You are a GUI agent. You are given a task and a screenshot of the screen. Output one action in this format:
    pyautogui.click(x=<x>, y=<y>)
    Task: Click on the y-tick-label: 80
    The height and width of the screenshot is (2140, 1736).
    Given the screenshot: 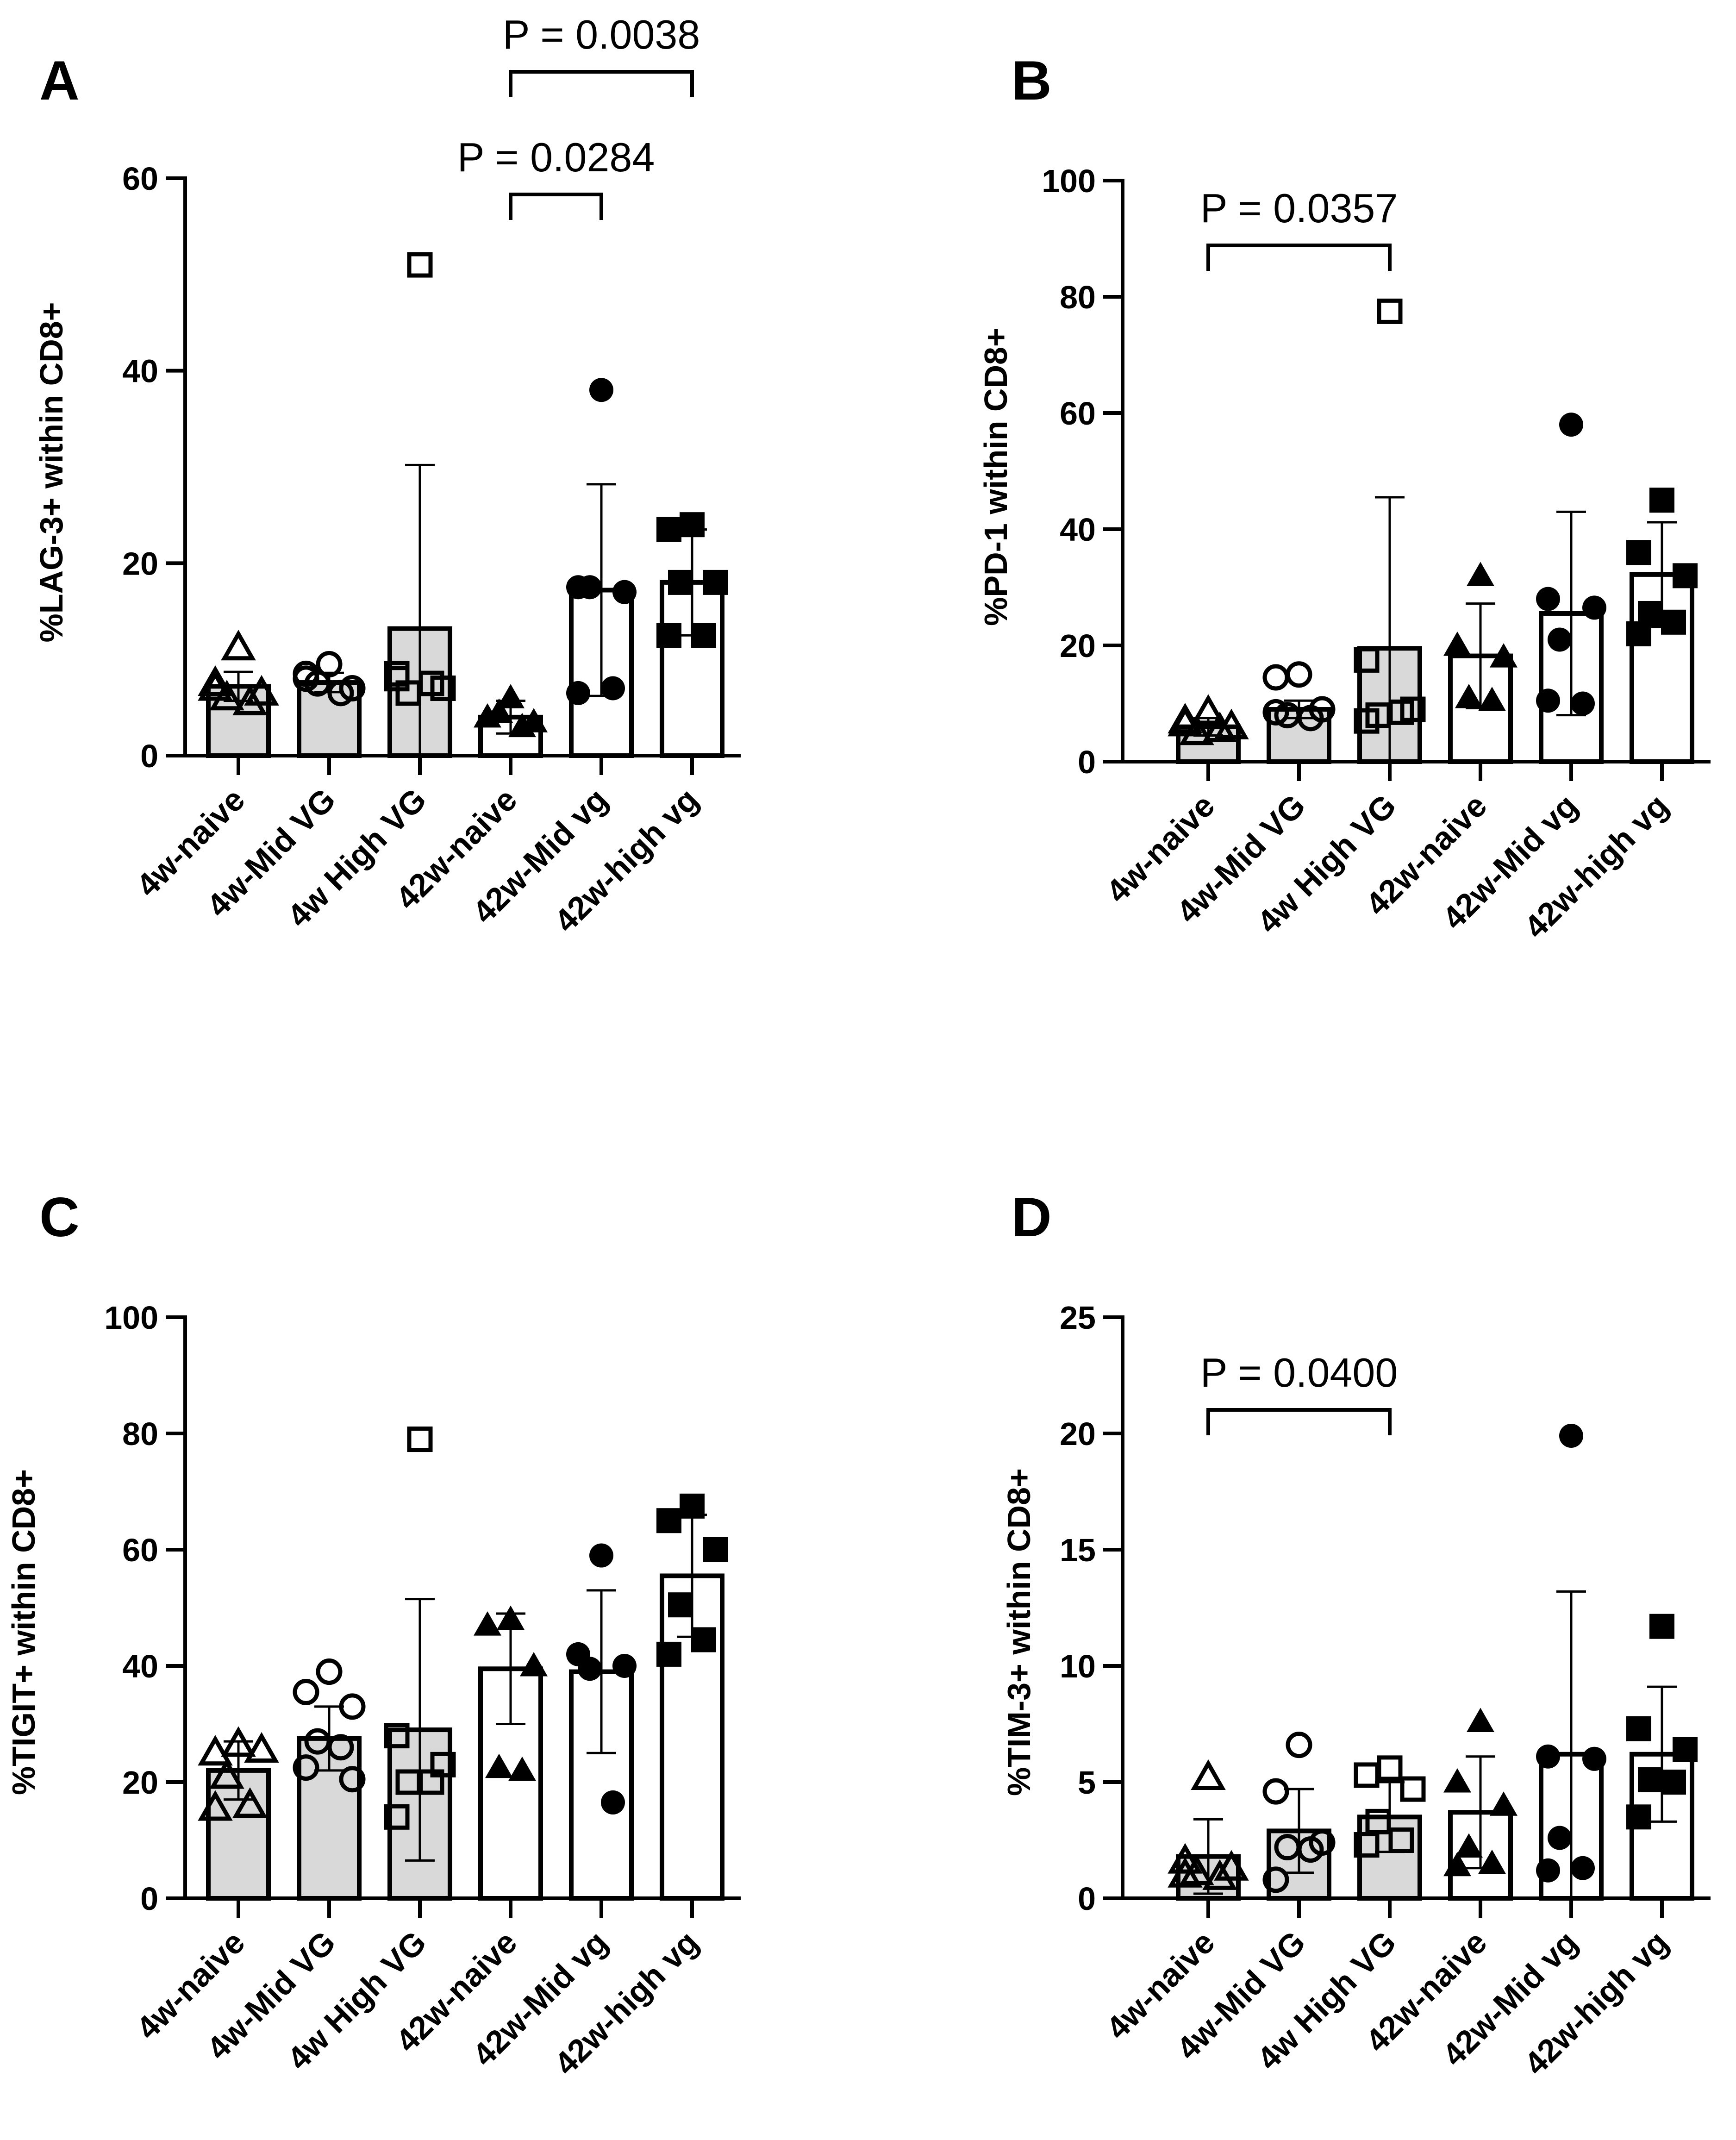 What is the action you would take?
    pyautogui.click(x=1078, y=297)
    